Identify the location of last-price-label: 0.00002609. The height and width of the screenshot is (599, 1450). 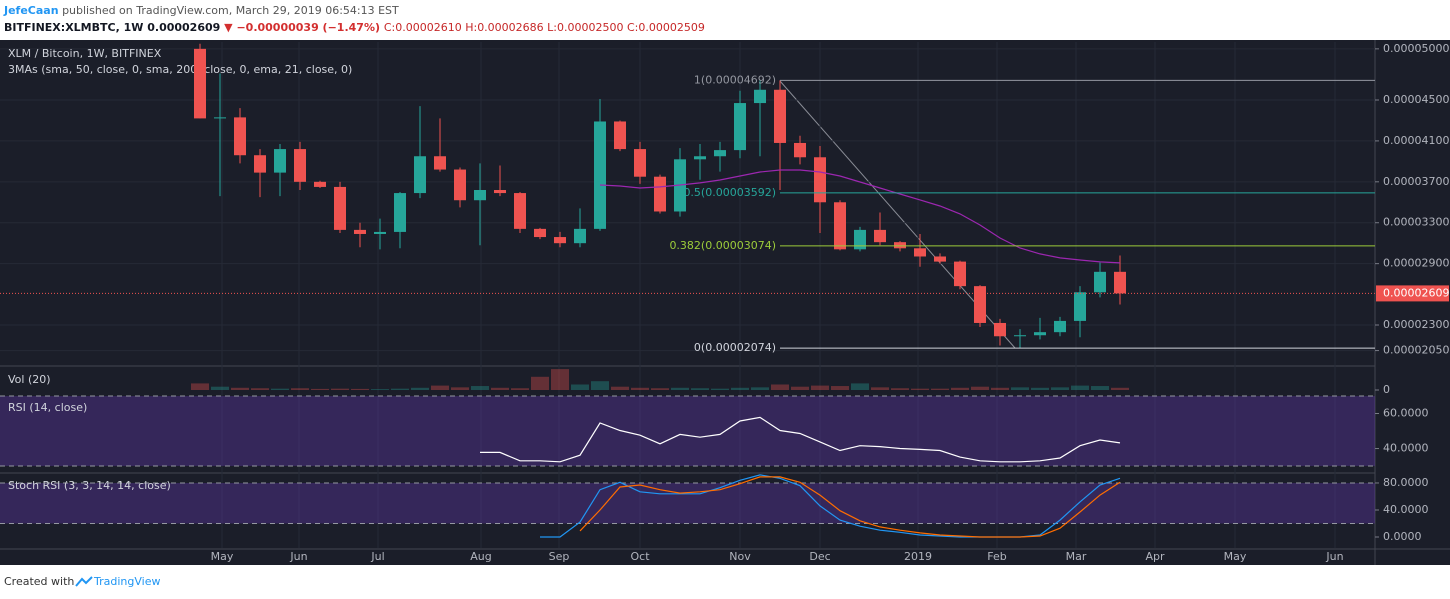
(1416, 292).